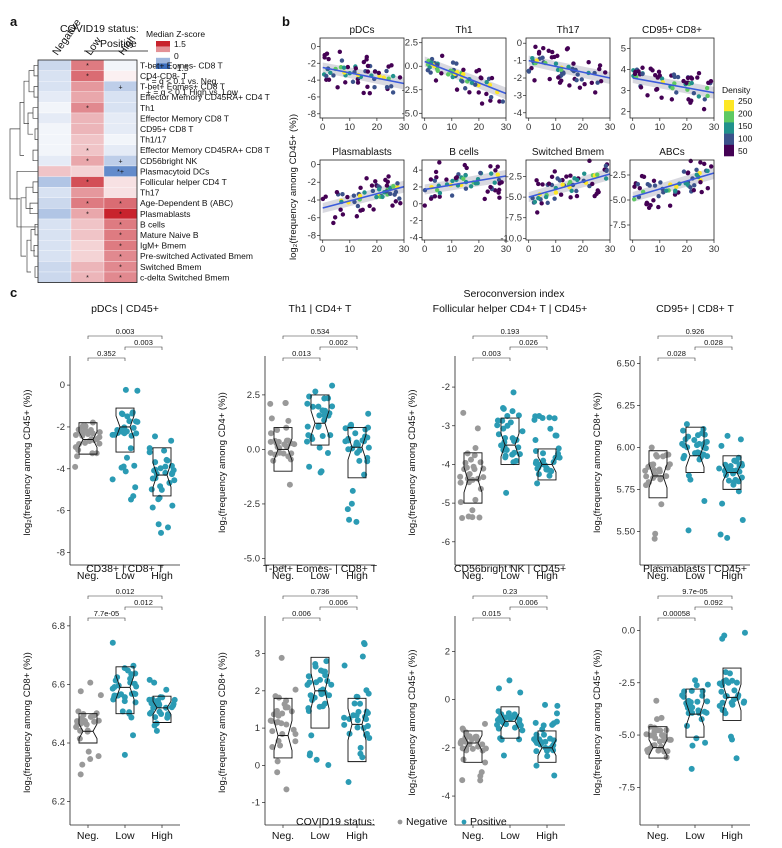  I want to click on comparison-pvalue: 0.002, so click(338, 342).